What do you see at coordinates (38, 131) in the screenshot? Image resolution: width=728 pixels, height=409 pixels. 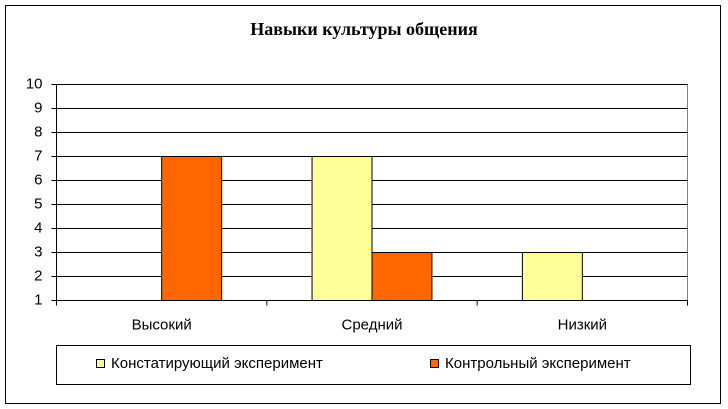 I see `y-tick-label: 8` at bounding box center [38, 131].